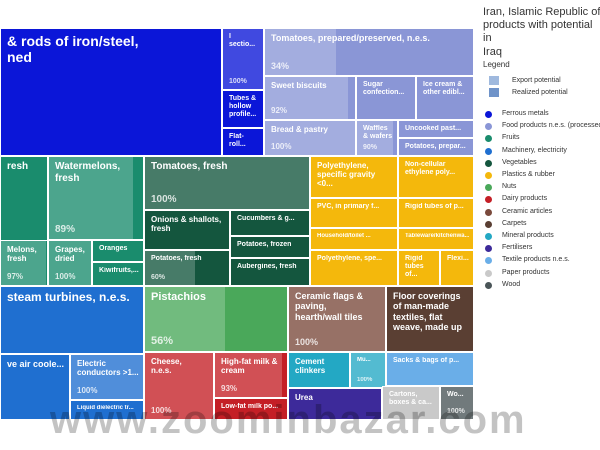 The height and width of the screenshot is (450, 600). Describe the element at coordinates (494, 92) in the screenshot. I see `legend-swatch` at that location.